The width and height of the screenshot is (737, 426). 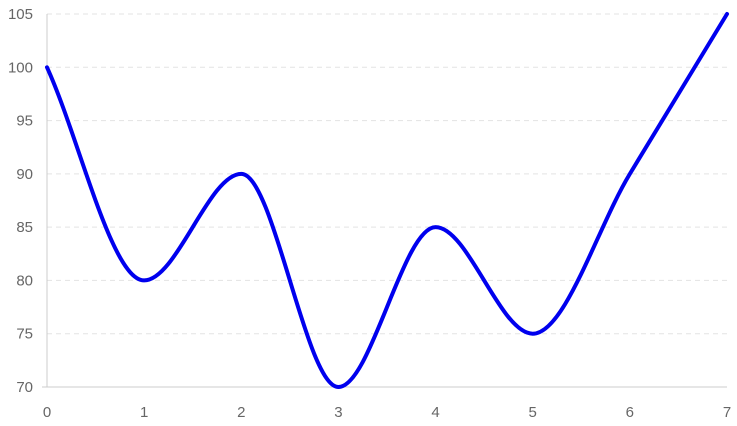 What do you see at coordinates (20, 14) in the screenshot?
I see `y-tick-label: 105` at bounding box center [20, 14].